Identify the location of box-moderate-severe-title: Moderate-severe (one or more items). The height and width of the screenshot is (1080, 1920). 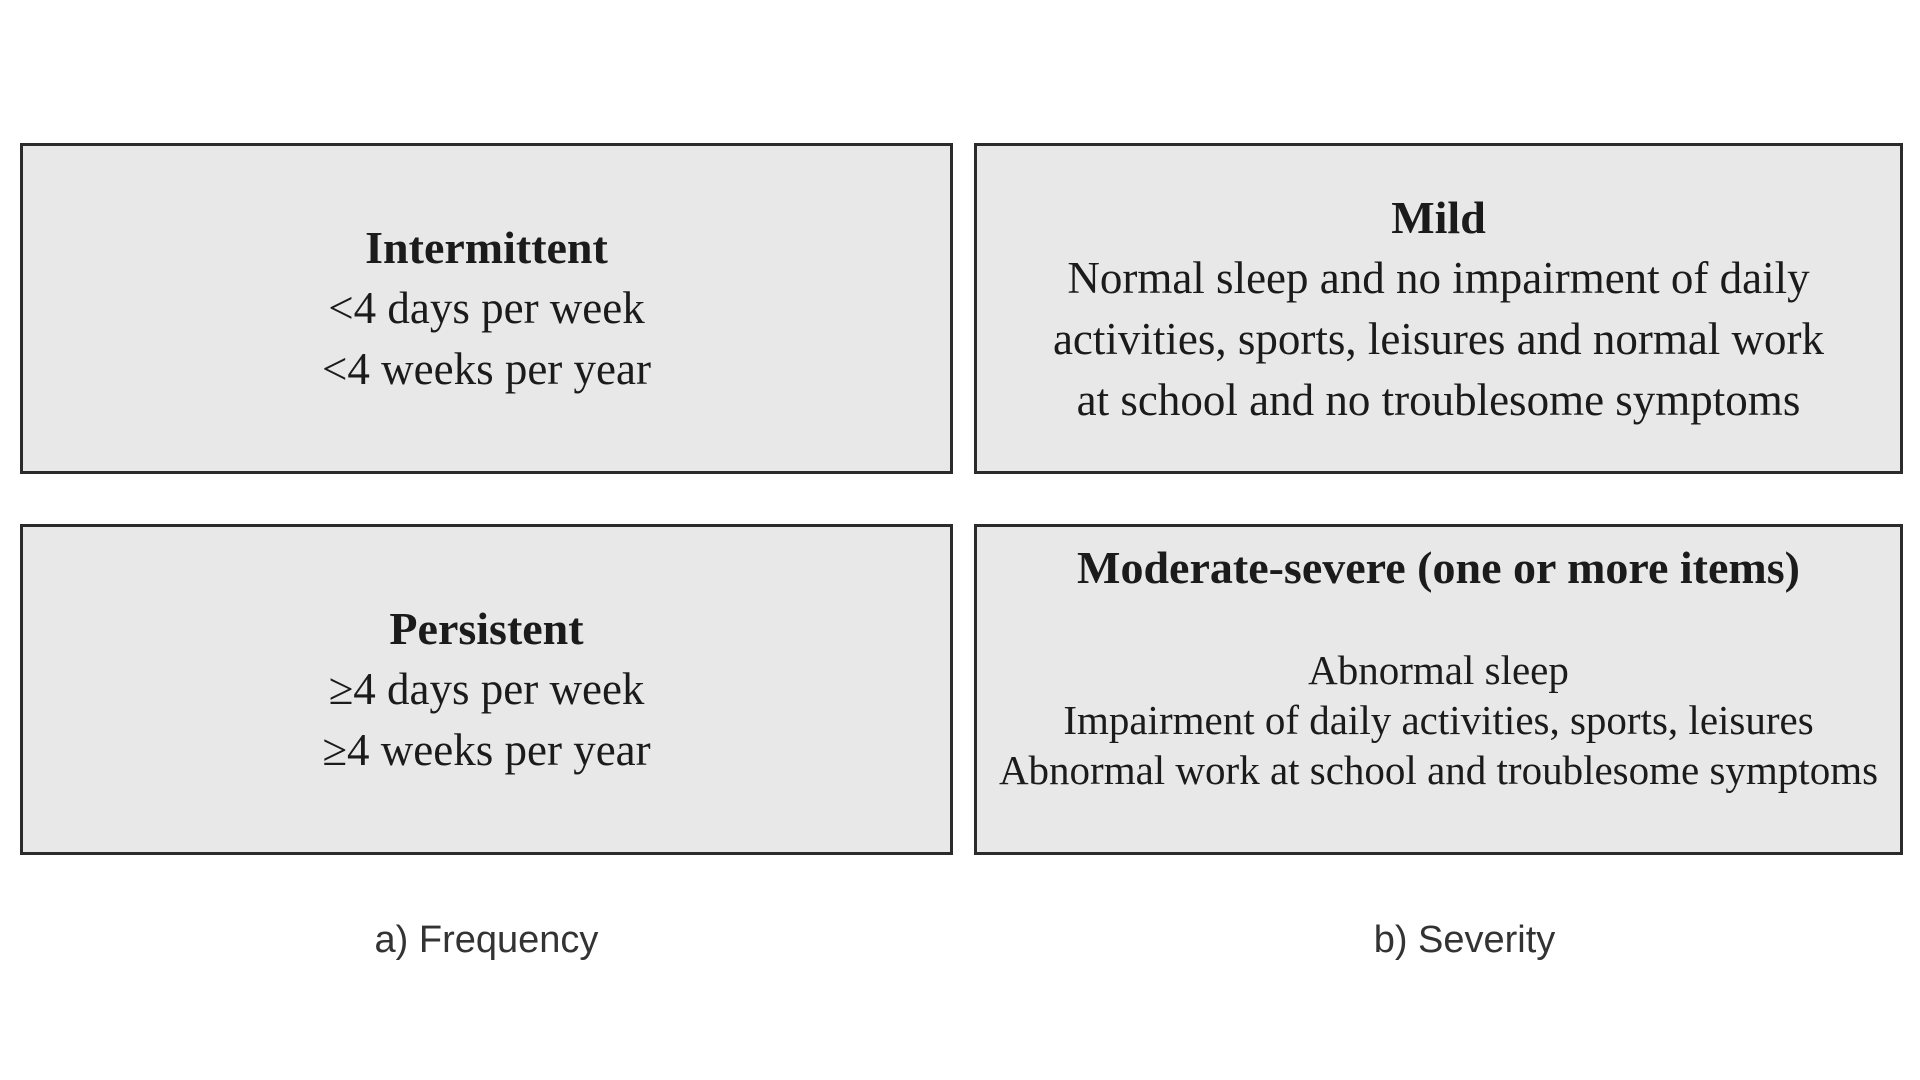
(1438, 567).